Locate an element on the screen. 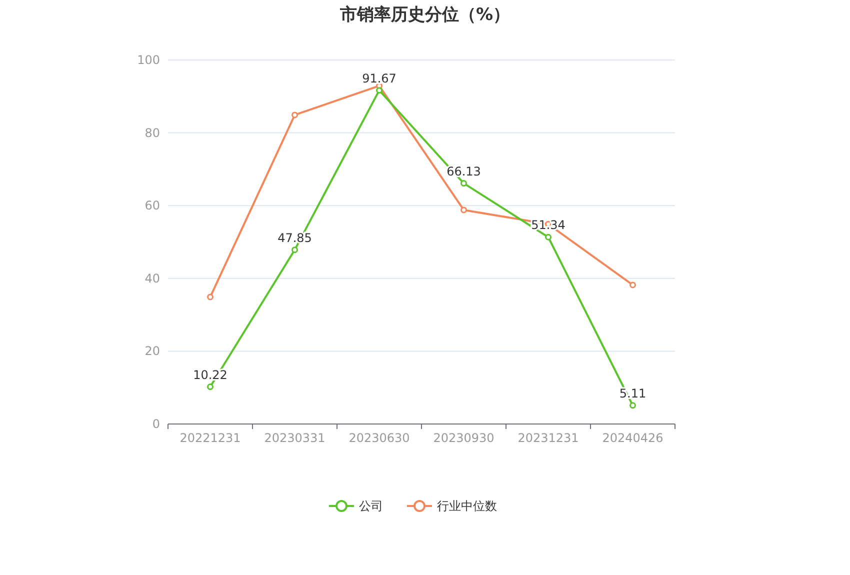 The height and width of the screenshot is (575, 850). y-tick-label: 100 is located at coordinates (148, 60).